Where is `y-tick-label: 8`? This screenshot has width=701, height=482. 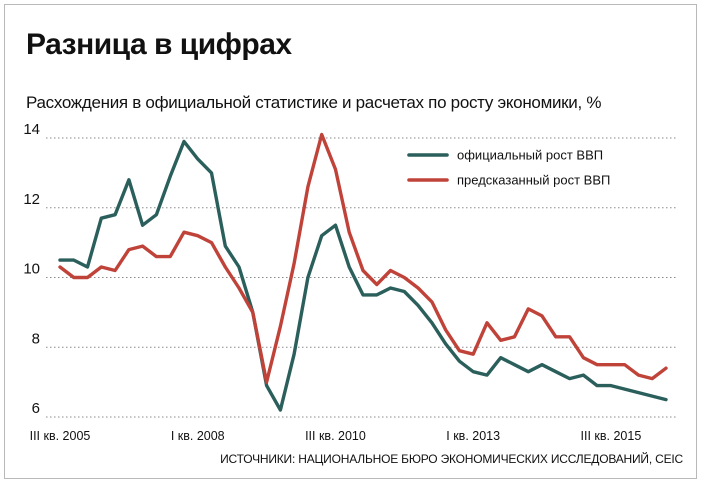
y-tick-label: 8 is located at coordinates (36, 338).